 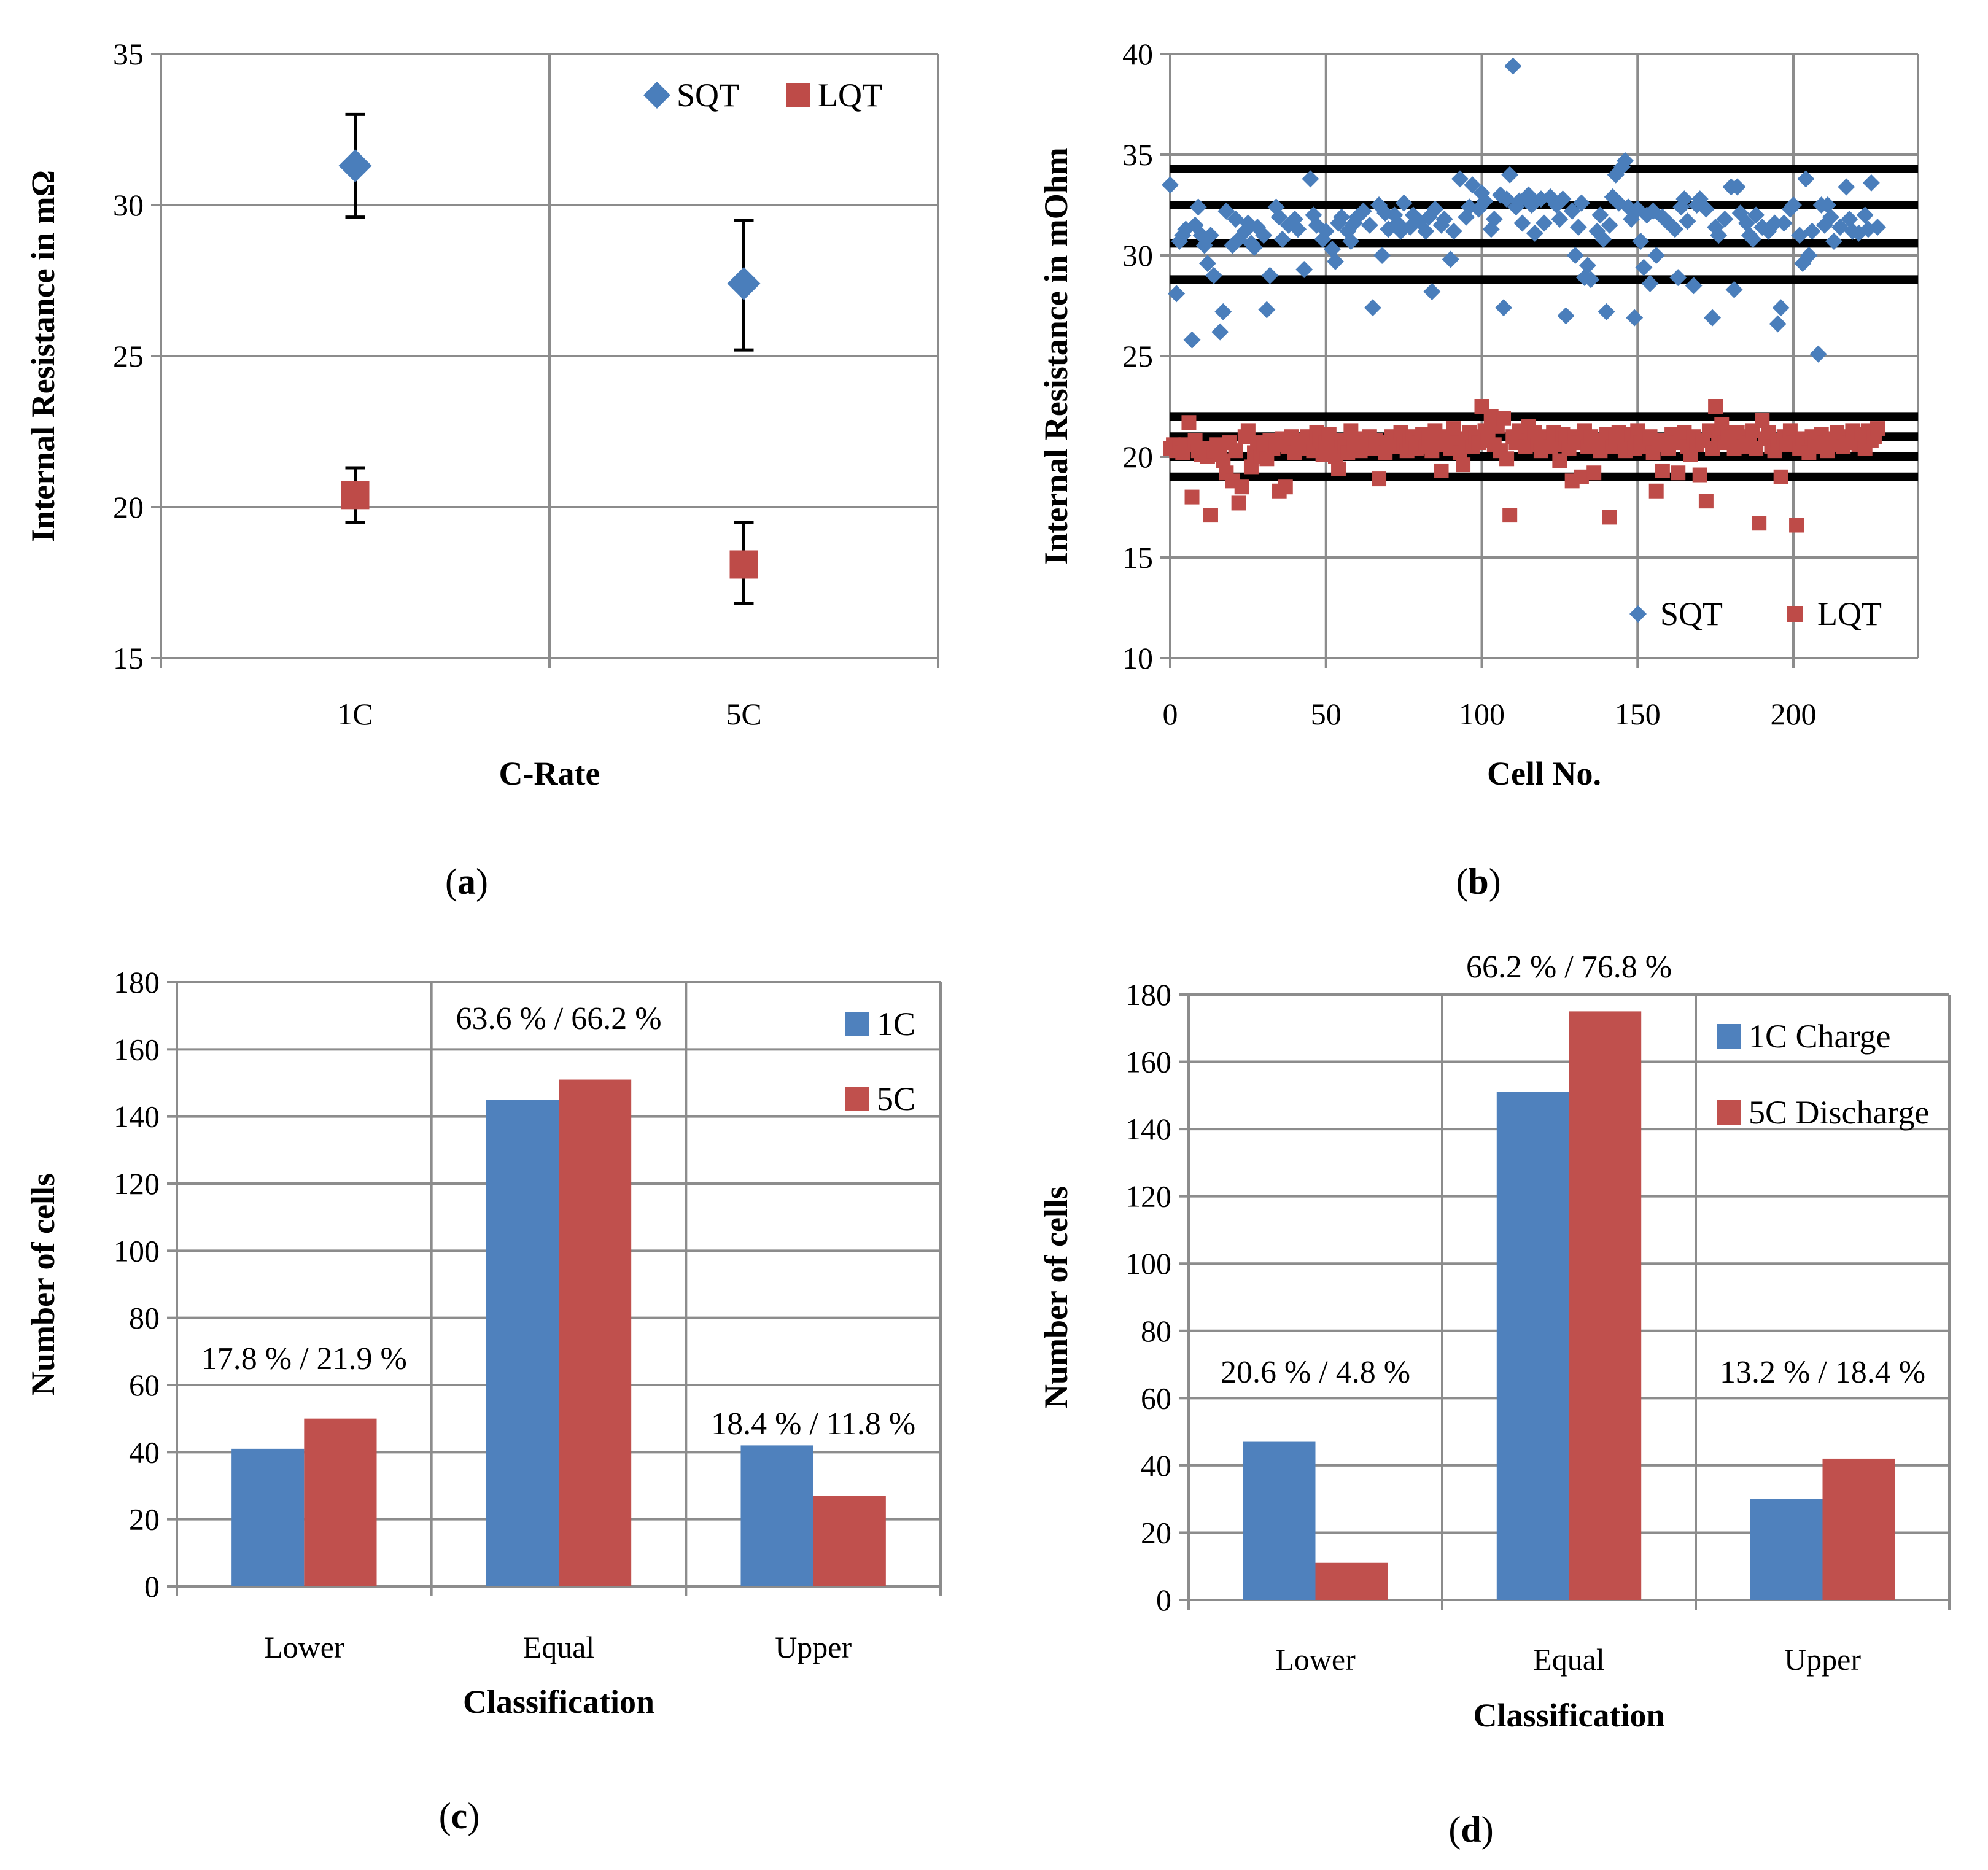 What do you see at coordinates (1470, 1829) in the screenshot?
I see `panel-label: (d)` at bounding box center [1470, 1829].